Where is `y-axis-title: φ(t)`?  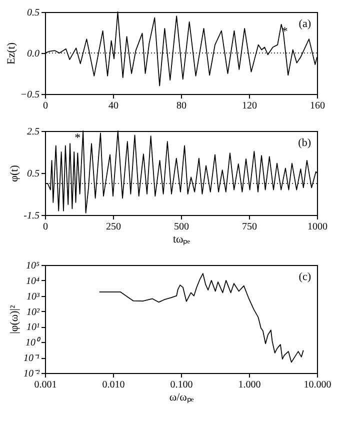 y-axis-title: φ(t) is located at coordinates (14, 173).